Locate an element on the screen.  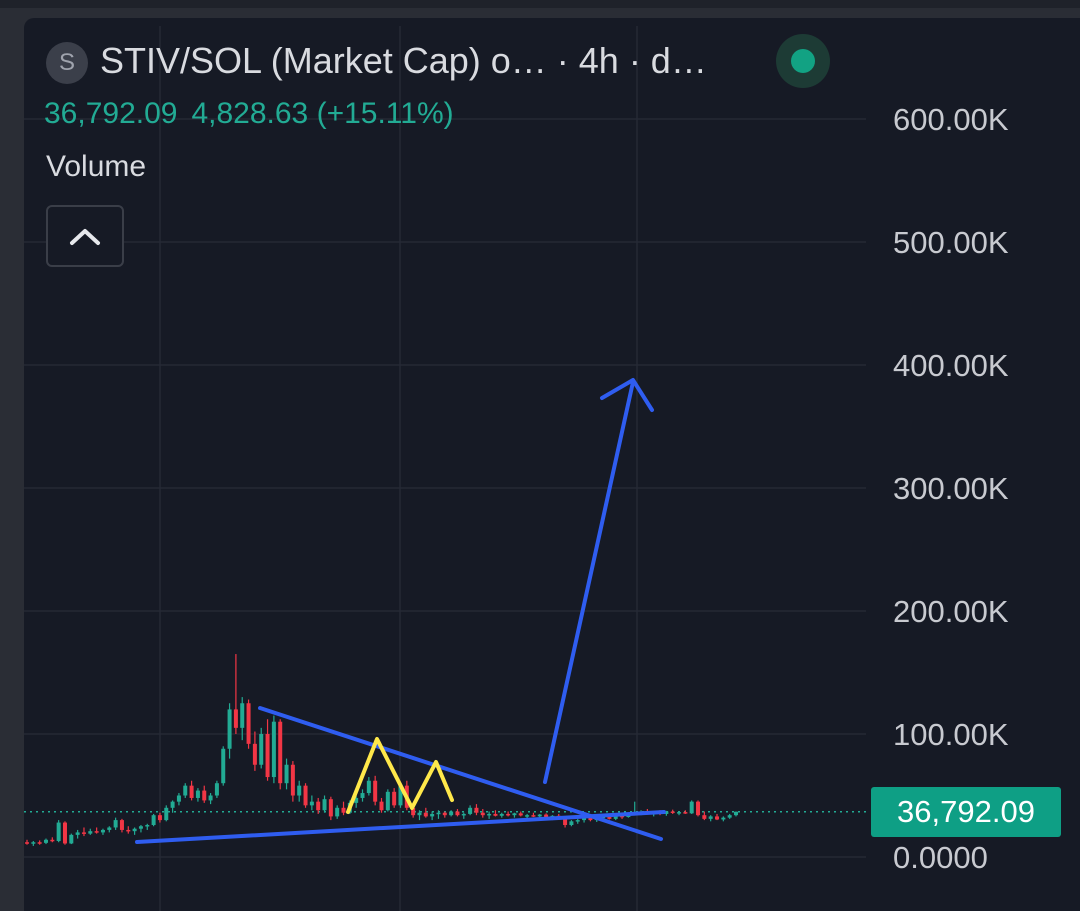
status-dot-icon is located at coordinates (803, 61).